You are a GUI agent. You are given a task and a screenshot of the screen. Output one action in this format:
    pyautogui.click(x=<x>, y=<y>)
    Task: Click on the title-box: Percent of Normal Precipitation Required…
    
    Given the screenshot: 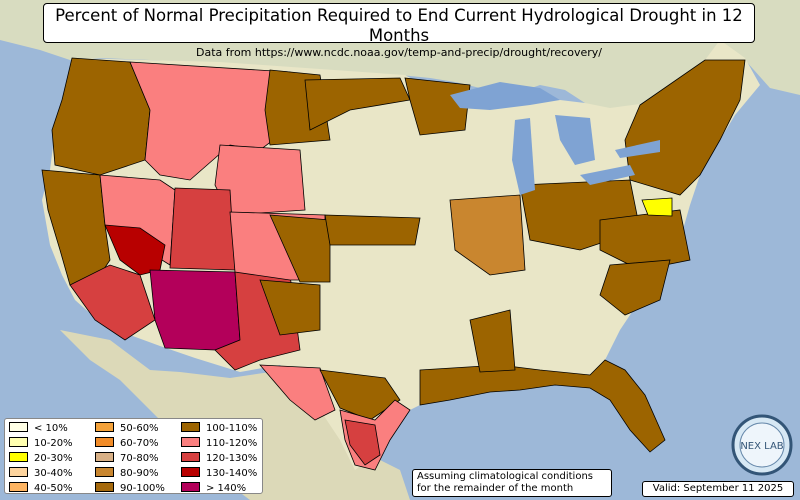 What is the action you would take?
    pyautogui.click(x=399, y=31)
    